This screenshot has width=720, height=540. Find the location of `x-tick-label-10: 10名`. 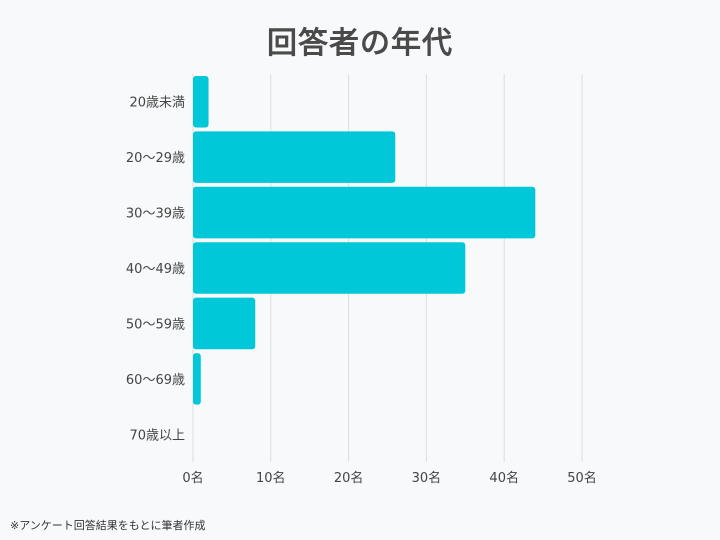

x-tick-label-10: 10名 is located at coordinates (271, 478).